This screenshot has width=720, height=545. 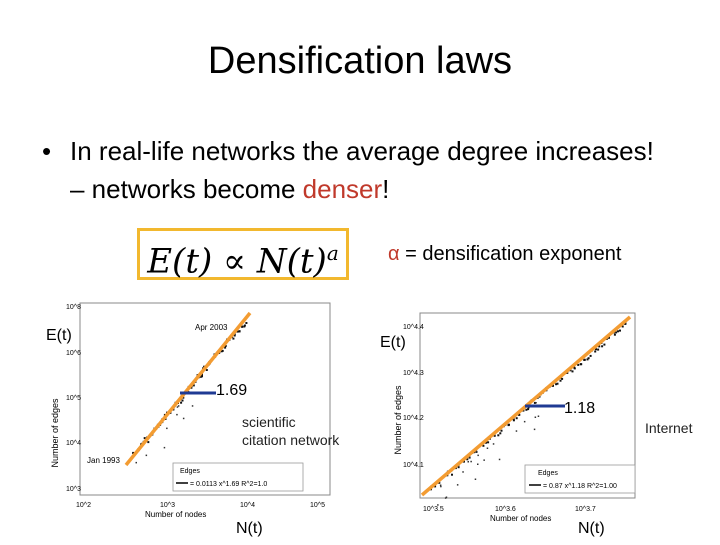 What do you see at coordinates (73, 353) in the screenshot?
I see `citation-ytick-1: 10^6` at bounding box center [73, 353].